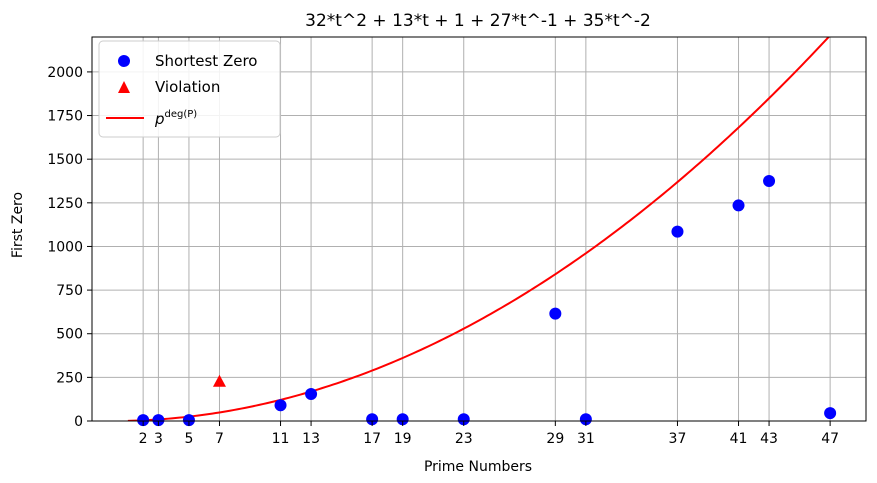  What do you see at coordinates (18, 225) in the screenshot?
I see `y-axis-label: First Zero` at bounding box center [18, 225].